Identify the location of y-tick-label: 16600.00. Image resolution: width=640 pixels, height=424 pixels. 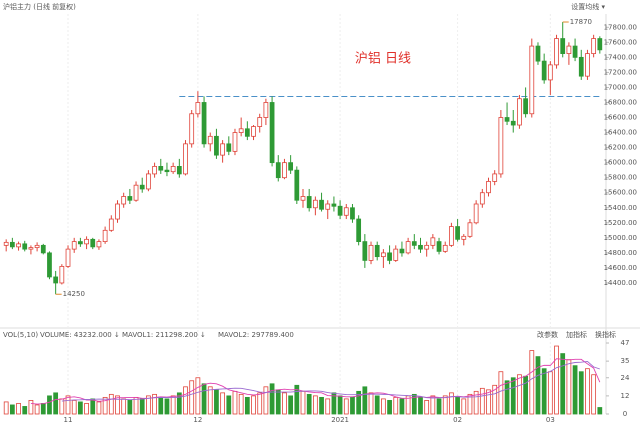
(620, 118).